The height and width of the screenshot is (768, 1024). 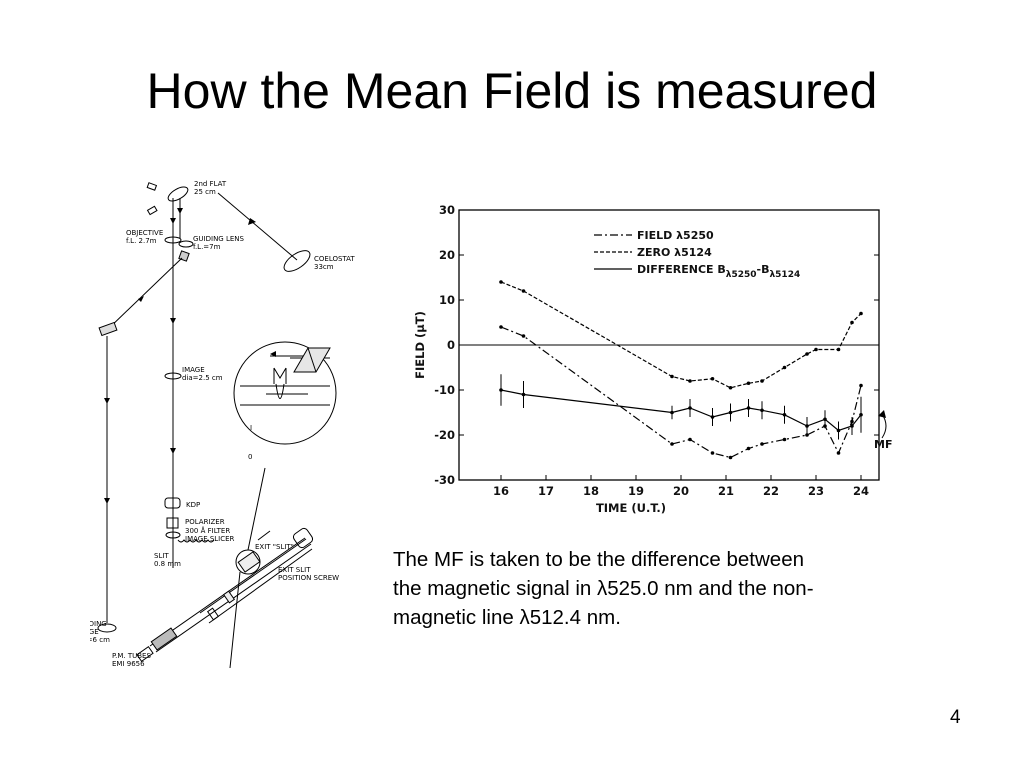 What do you see at coordinates (726, 491) in the screenshot?
I see `x-tick-label: 21` at bounding box center [726, 491].